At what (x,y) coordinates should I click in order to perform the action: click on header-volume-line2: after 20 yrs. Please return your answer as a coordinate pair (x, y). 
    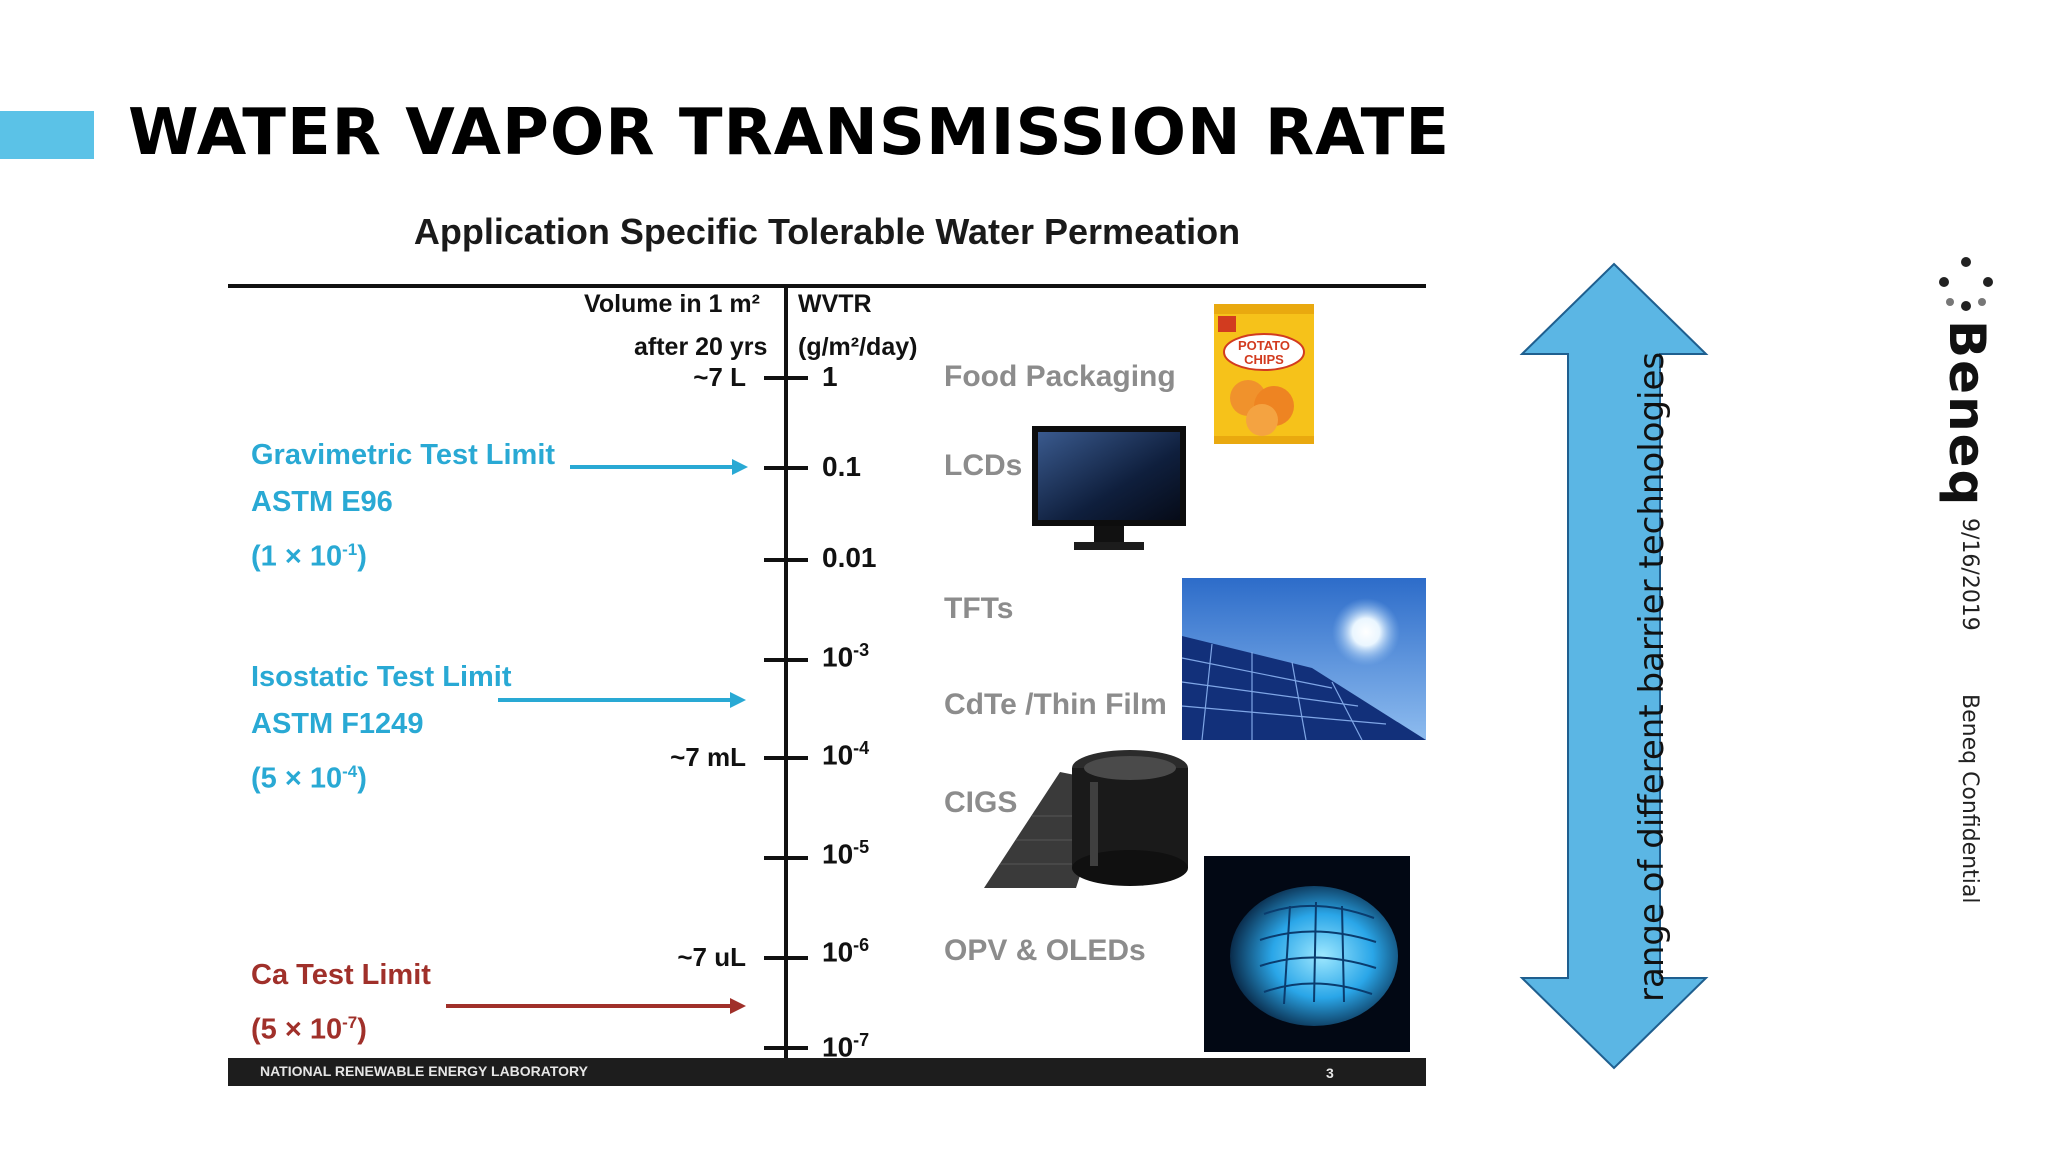
    Looking at the image, I should click on (701, 347).